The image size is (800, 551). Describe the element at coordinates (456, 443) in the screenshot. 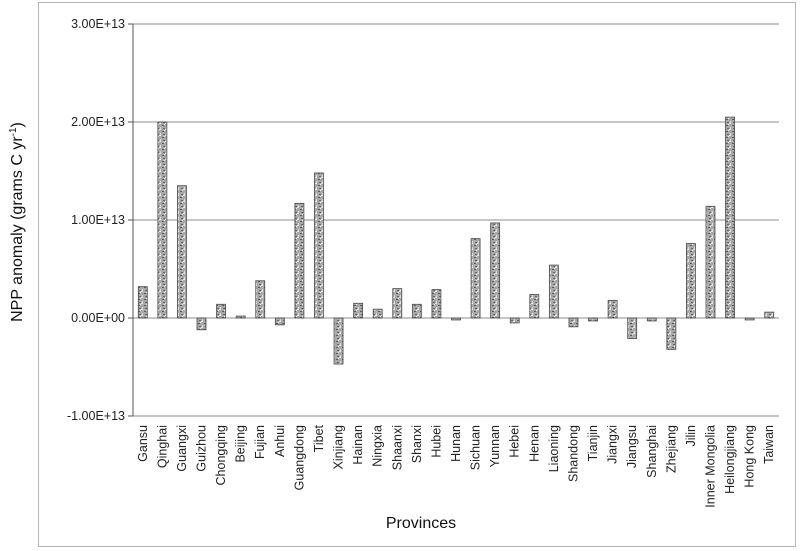

I see `x-tick-label: Hunan` at that location.